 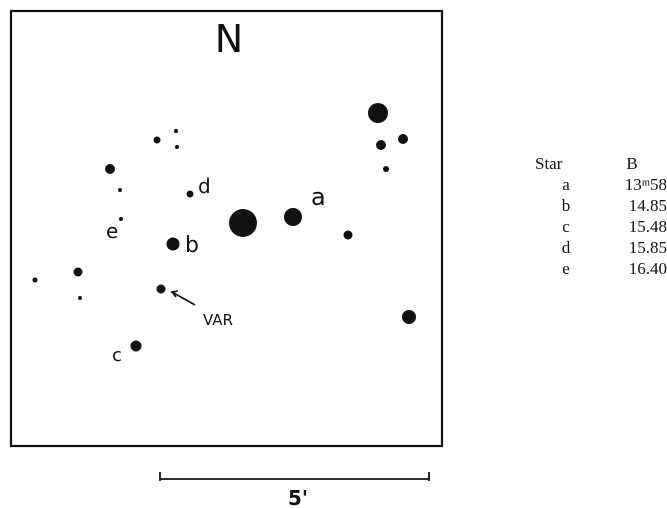 I want to click on cell-star: e, so click(x=566, y=268).